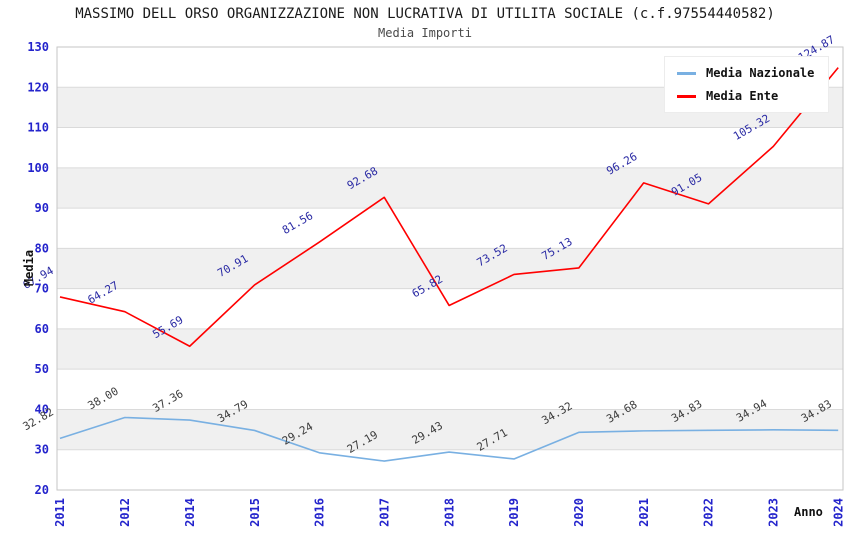 The width and height of the screenshot is (850, 550). What do you see at coordinates (125, 512) in the screenshot?
I see `x-tick-label: 2012` at bounding box center [125, 512].